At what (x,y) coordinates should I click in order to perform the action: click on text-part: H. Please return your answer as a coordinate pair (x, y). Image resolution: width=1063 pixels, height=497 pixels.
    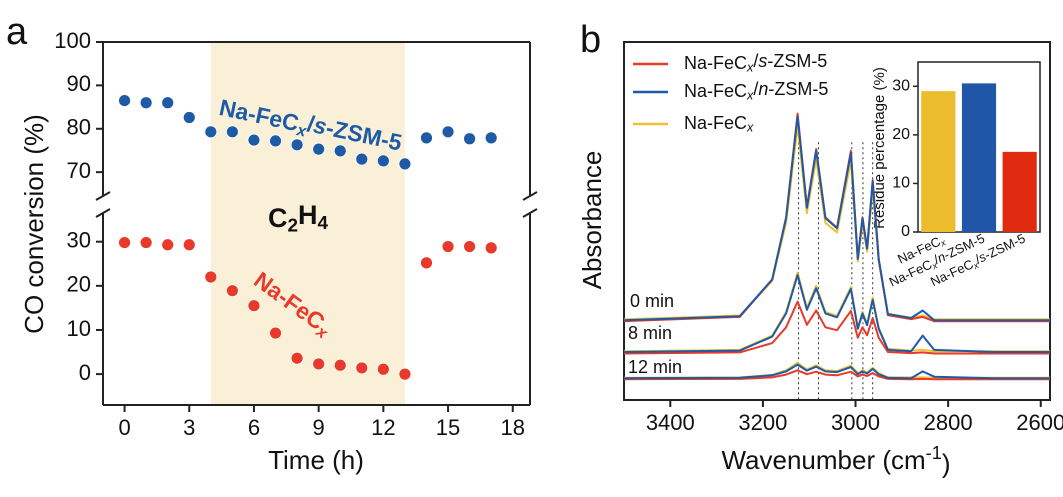
    Looking at the image, I should click on (308, 215).